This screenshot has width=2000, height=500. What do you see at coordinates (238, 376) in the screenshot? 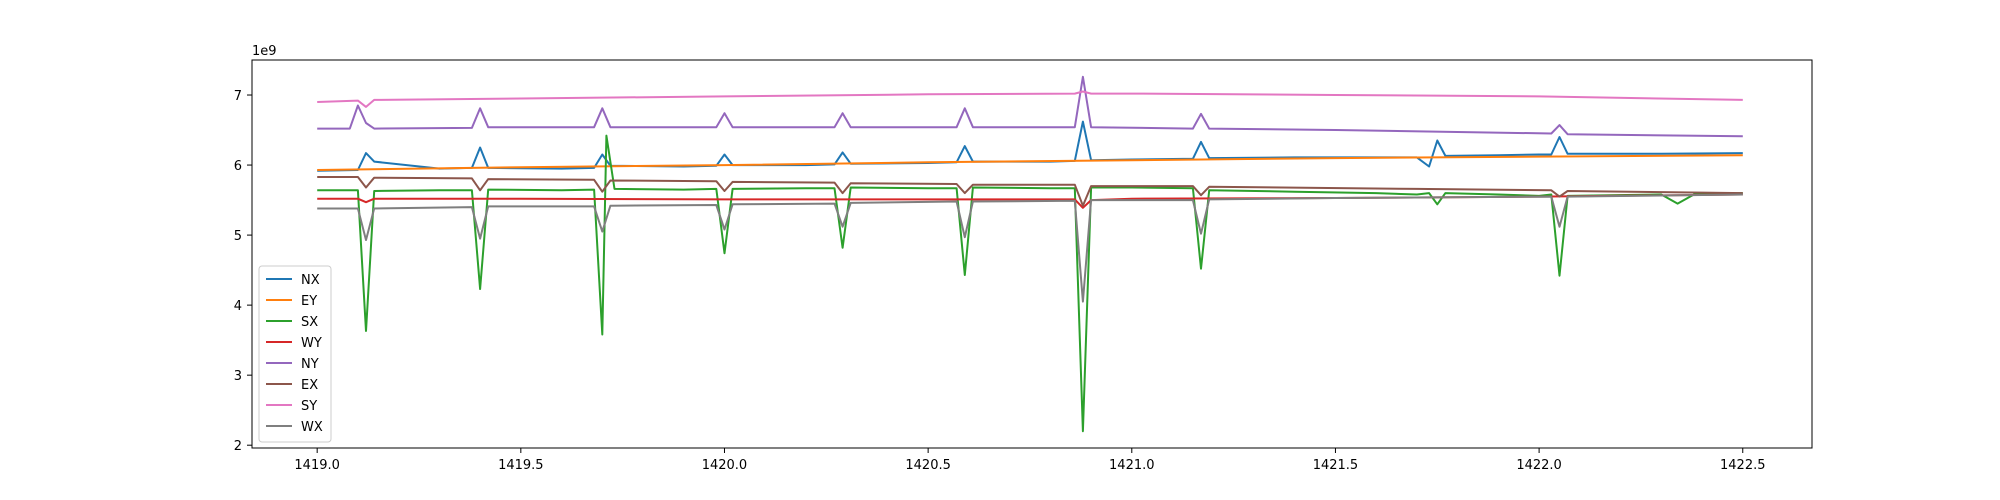
I see `y-tick-label: 3` at bounding box center [238, 376].